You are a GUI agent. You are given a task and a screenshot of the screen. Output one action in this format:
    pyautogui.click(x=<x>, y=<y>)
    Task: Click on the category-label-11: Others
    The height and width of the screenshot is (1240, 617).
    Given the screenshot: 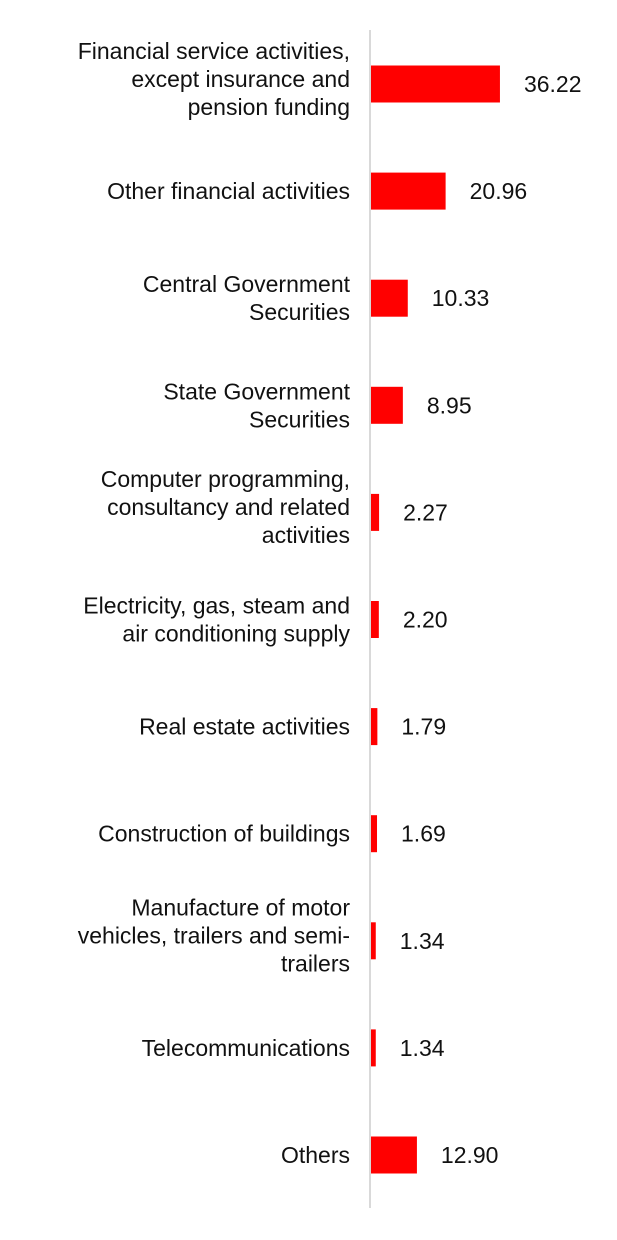 What is the action you would take?
    pyautogui.click(x=315, y=1155)
    